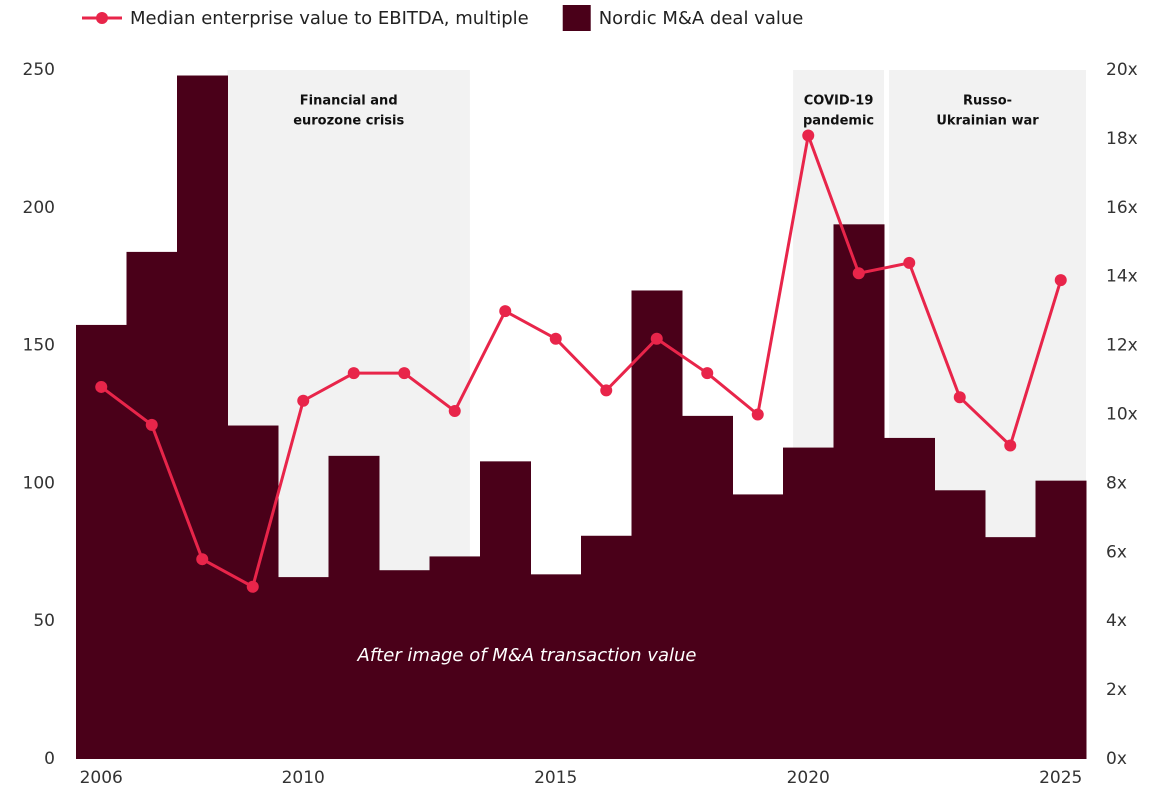 Image resolution: width=1164 pixels, height=791 pixels. What do you see at coordinates (555, 778) in the screenshot?
I see `x-tick-label: 2015` at bounding box center [555, 778].